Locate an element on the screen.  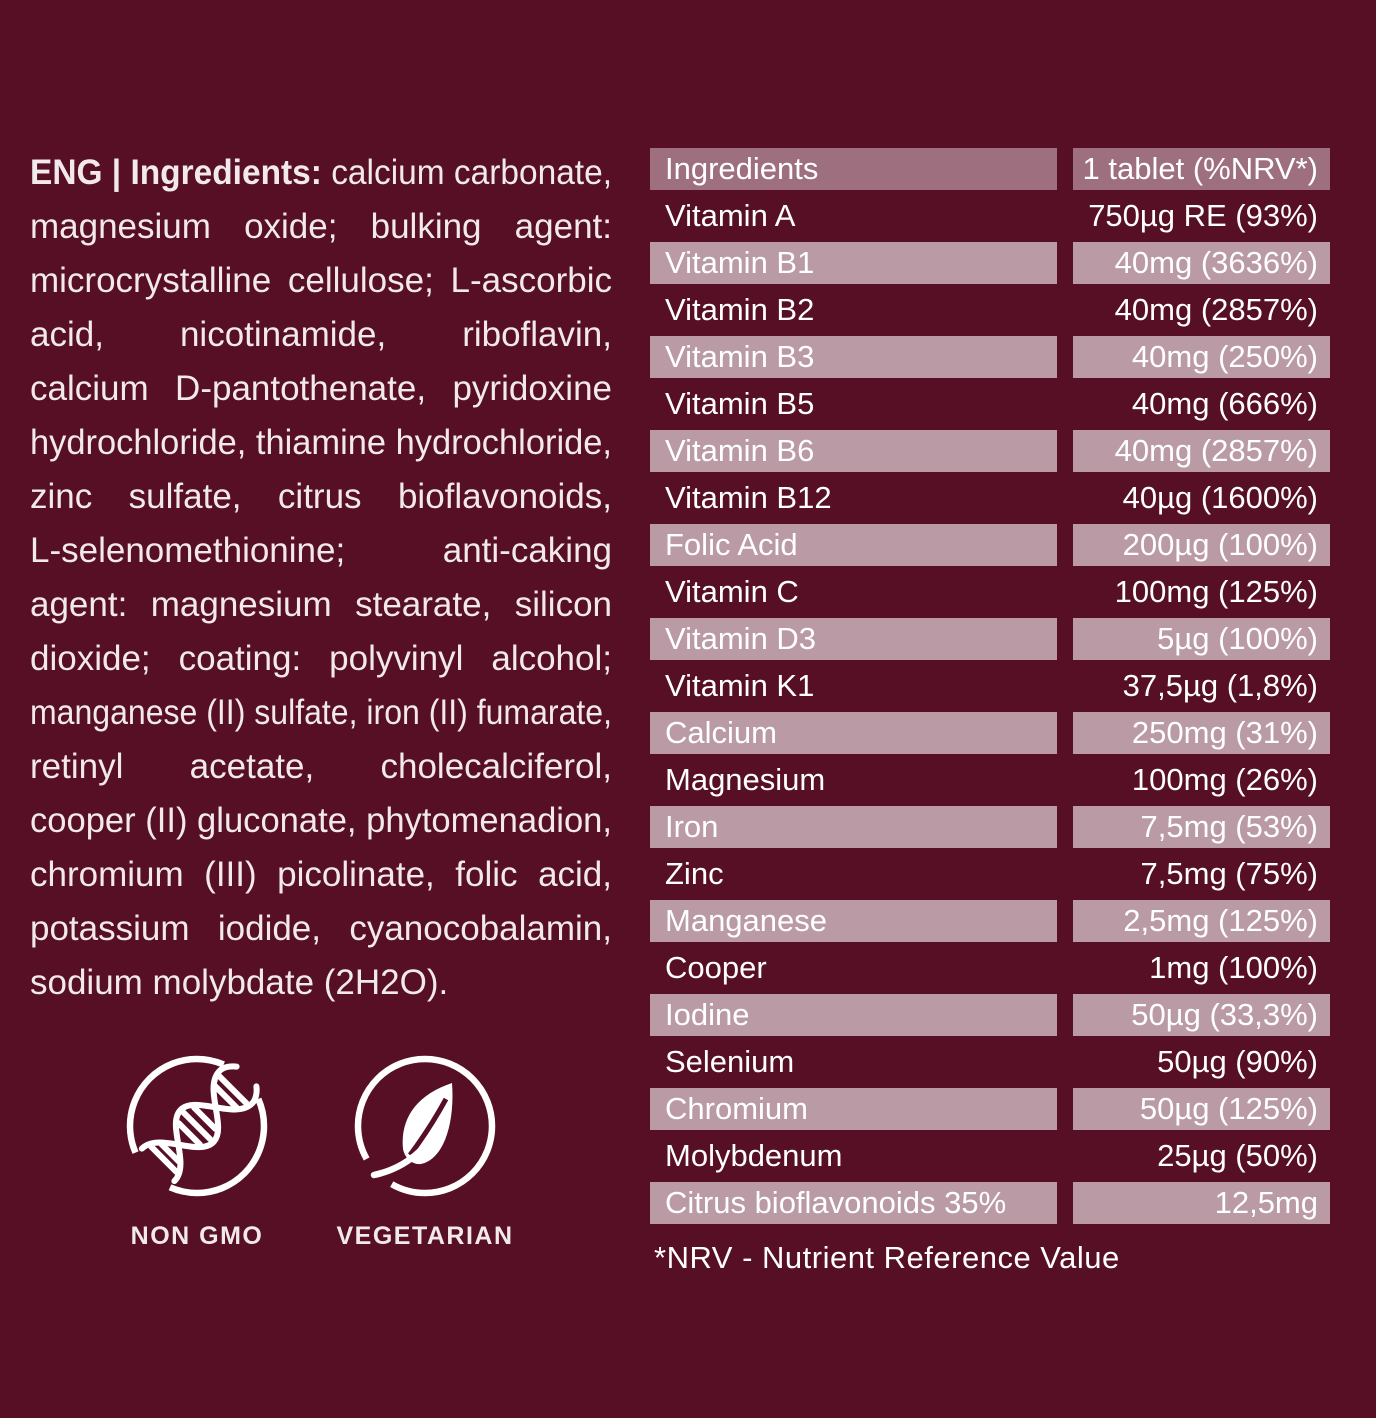
ingredients-line: potassium iodide, cyanocobalamin, is located at coordinates (321, 928).